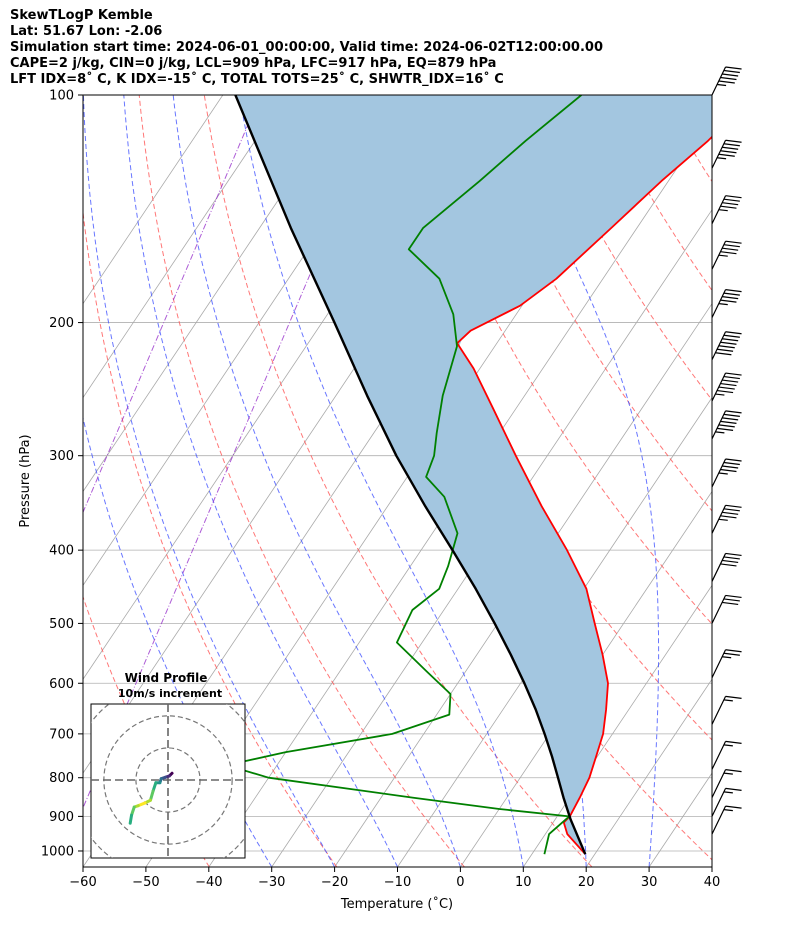  I want to click on y-tick-label: 800, so click(61, 778).